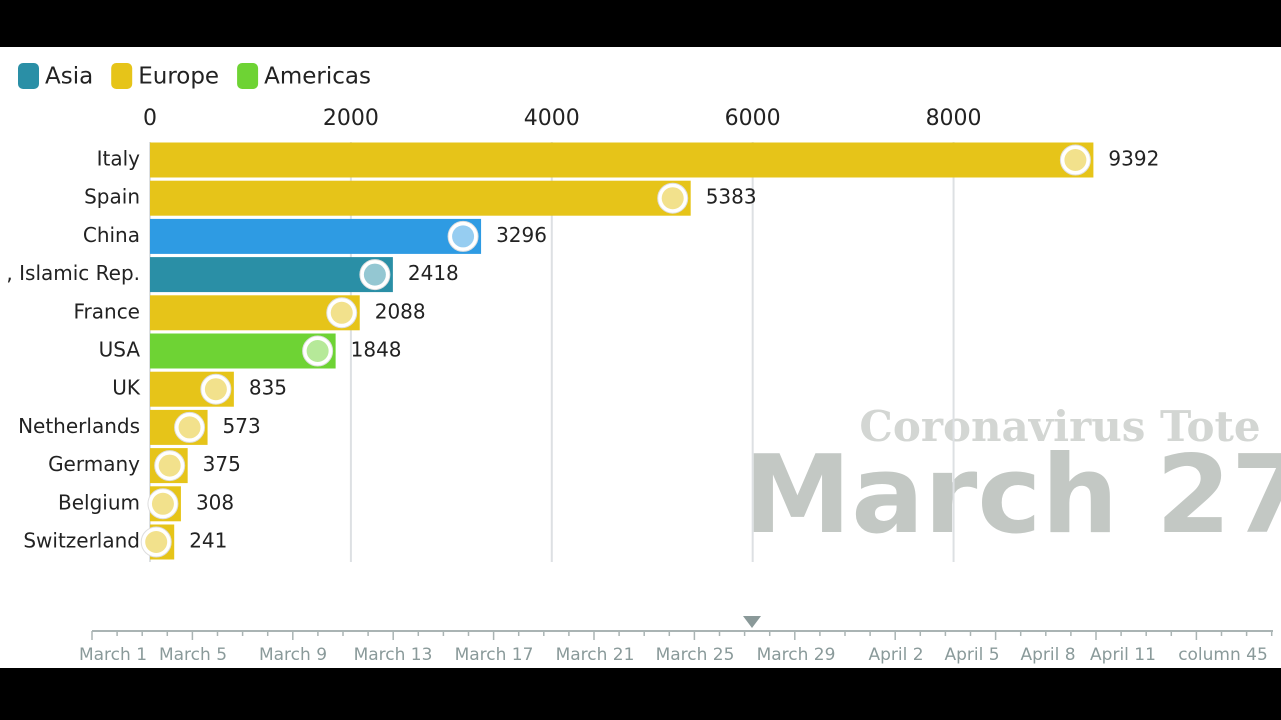  What do you see at coordinates (126, 388) in the screenshot?
I see `category-label: UK` at bounding box center [126, 388].